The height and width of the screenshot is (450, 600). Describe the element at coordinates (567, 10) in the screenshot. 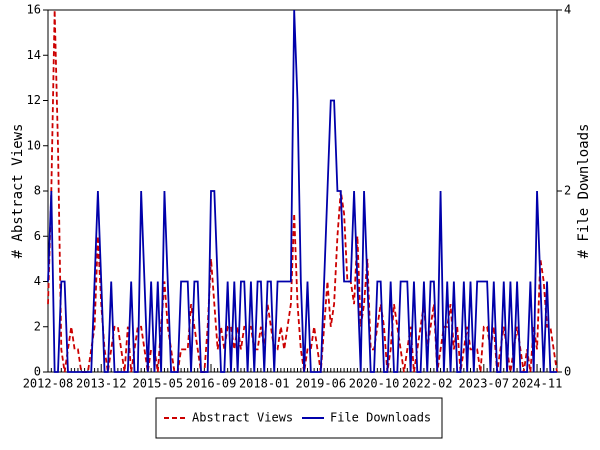

I see `y2-tick-label: 4` at that location.